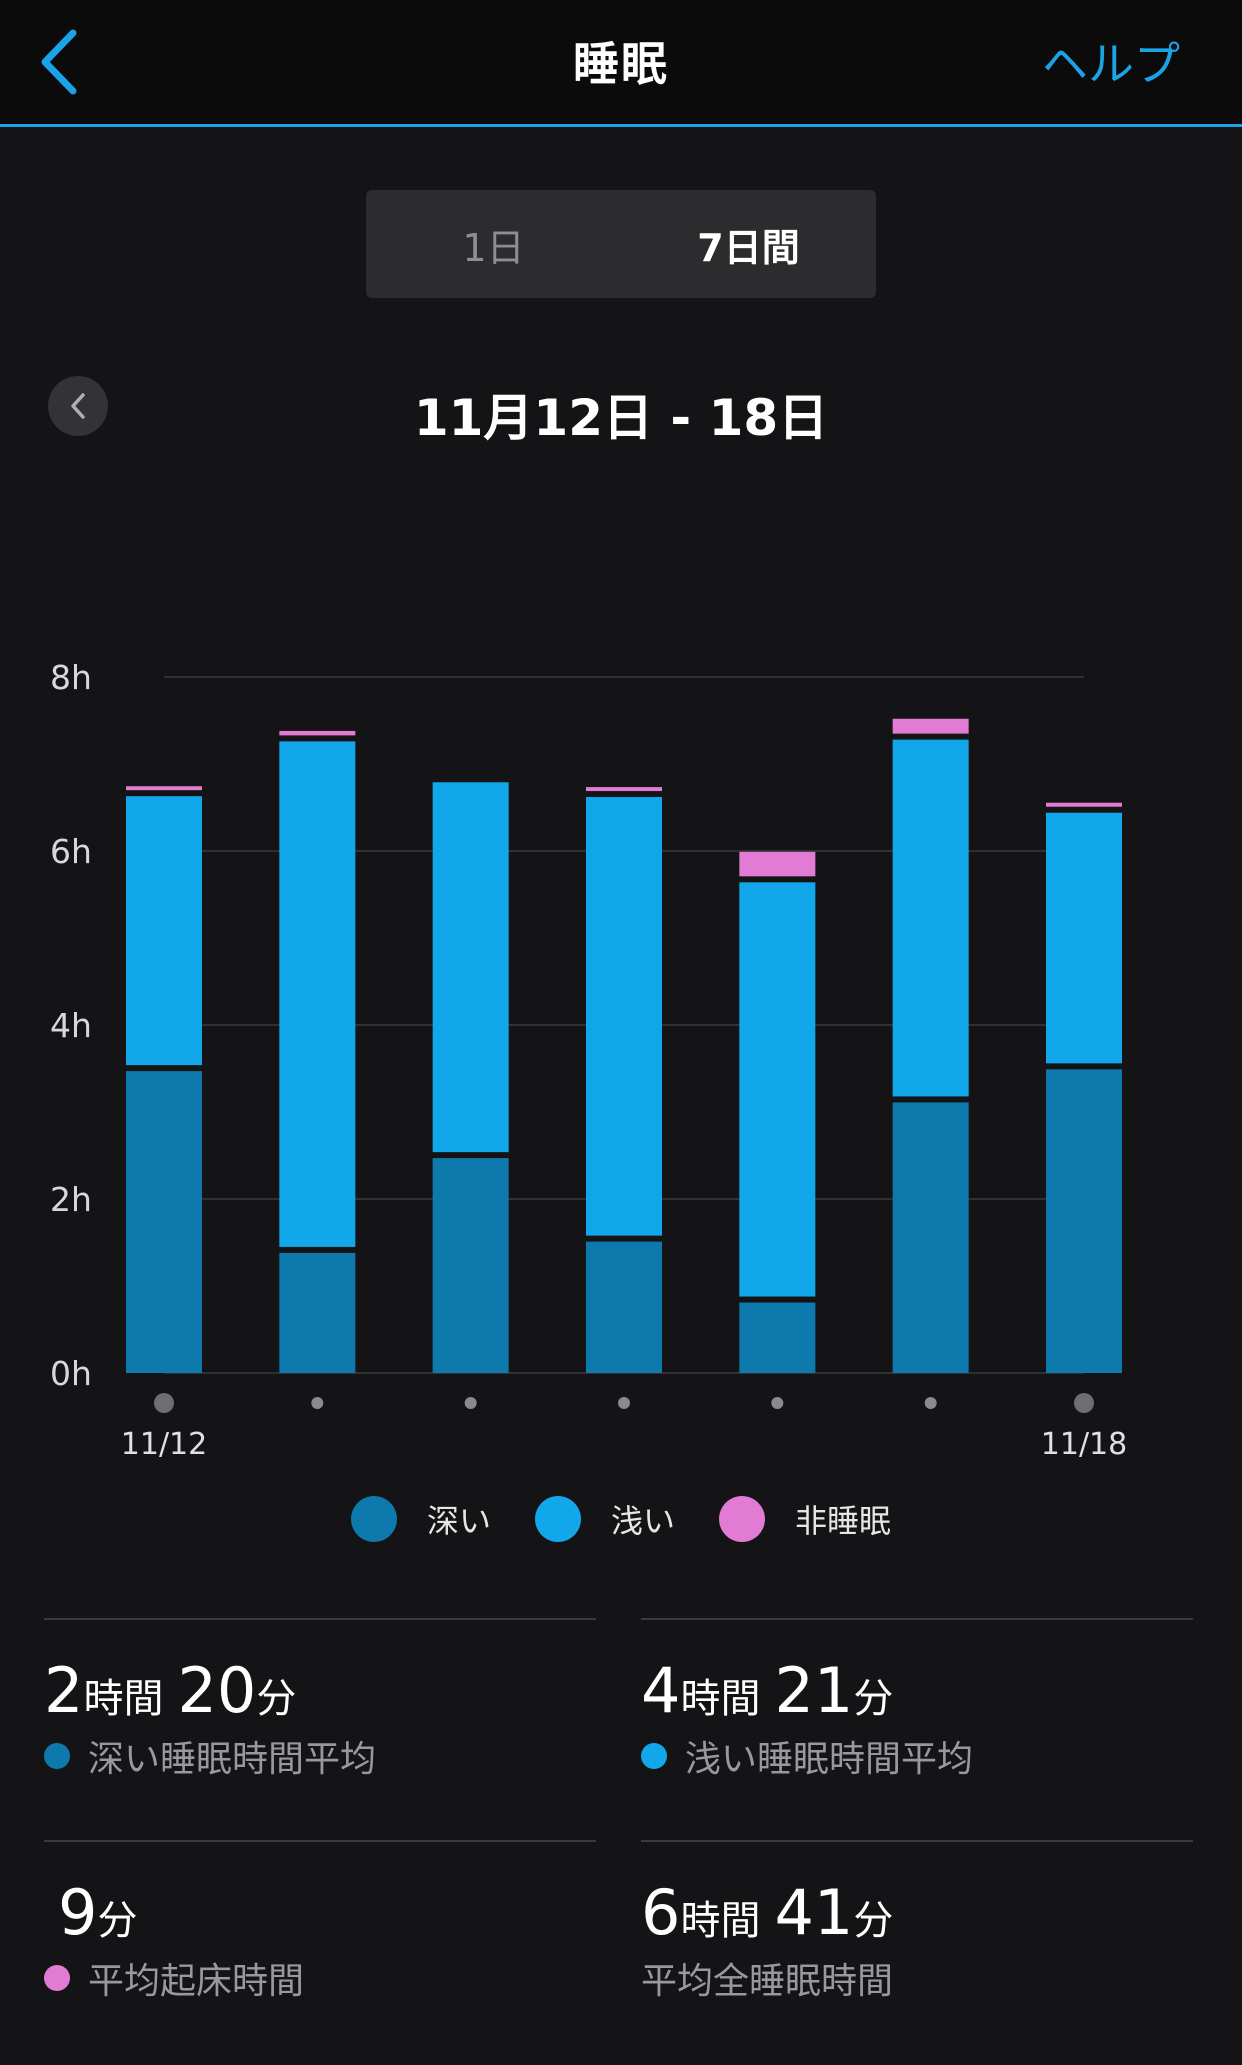  What do you see at coordinates (621, 418) in the screenshot?
I see `date-range-label: 11月12日 - 18日` at bounding box center [621, 418].